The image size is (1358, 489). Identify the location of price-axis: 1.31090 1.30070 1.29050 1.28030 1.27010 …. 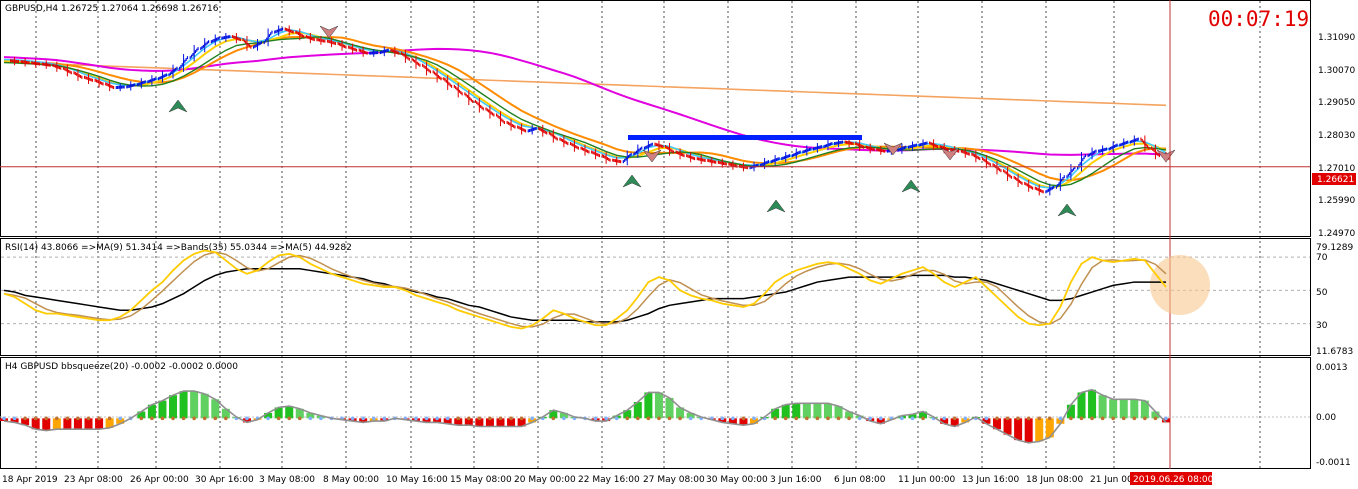
(1334, 136).